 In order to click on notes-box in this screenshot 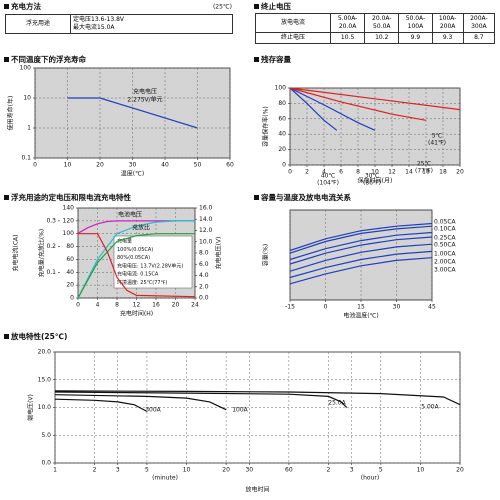, I will do `click(153, 262)`.